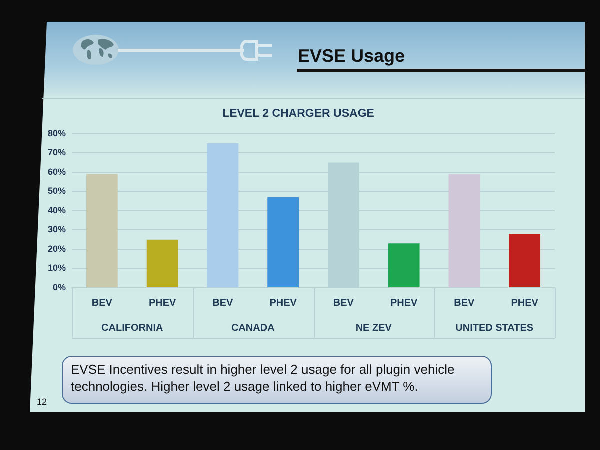 The image size is (600, 450). I want to click on chart-subtitle: LEVEL 2 CHARGER USAGE, so click(298, 114).